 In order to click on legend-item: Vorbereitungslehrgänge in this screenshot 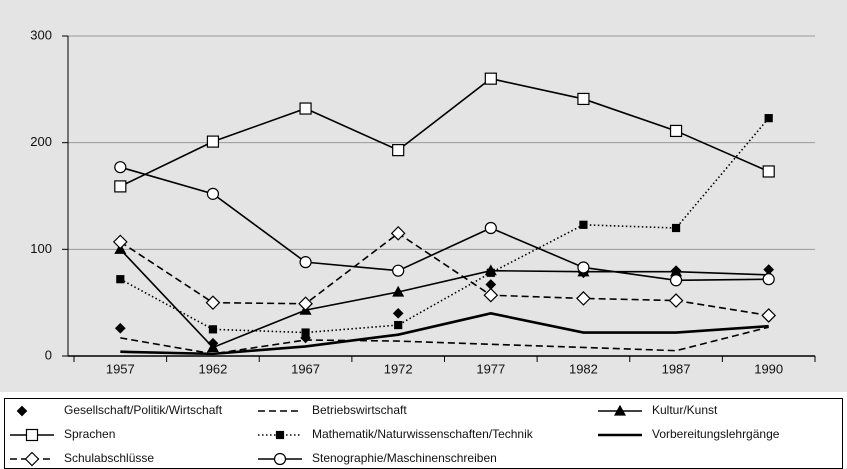, I will do `click(689, 434)`.